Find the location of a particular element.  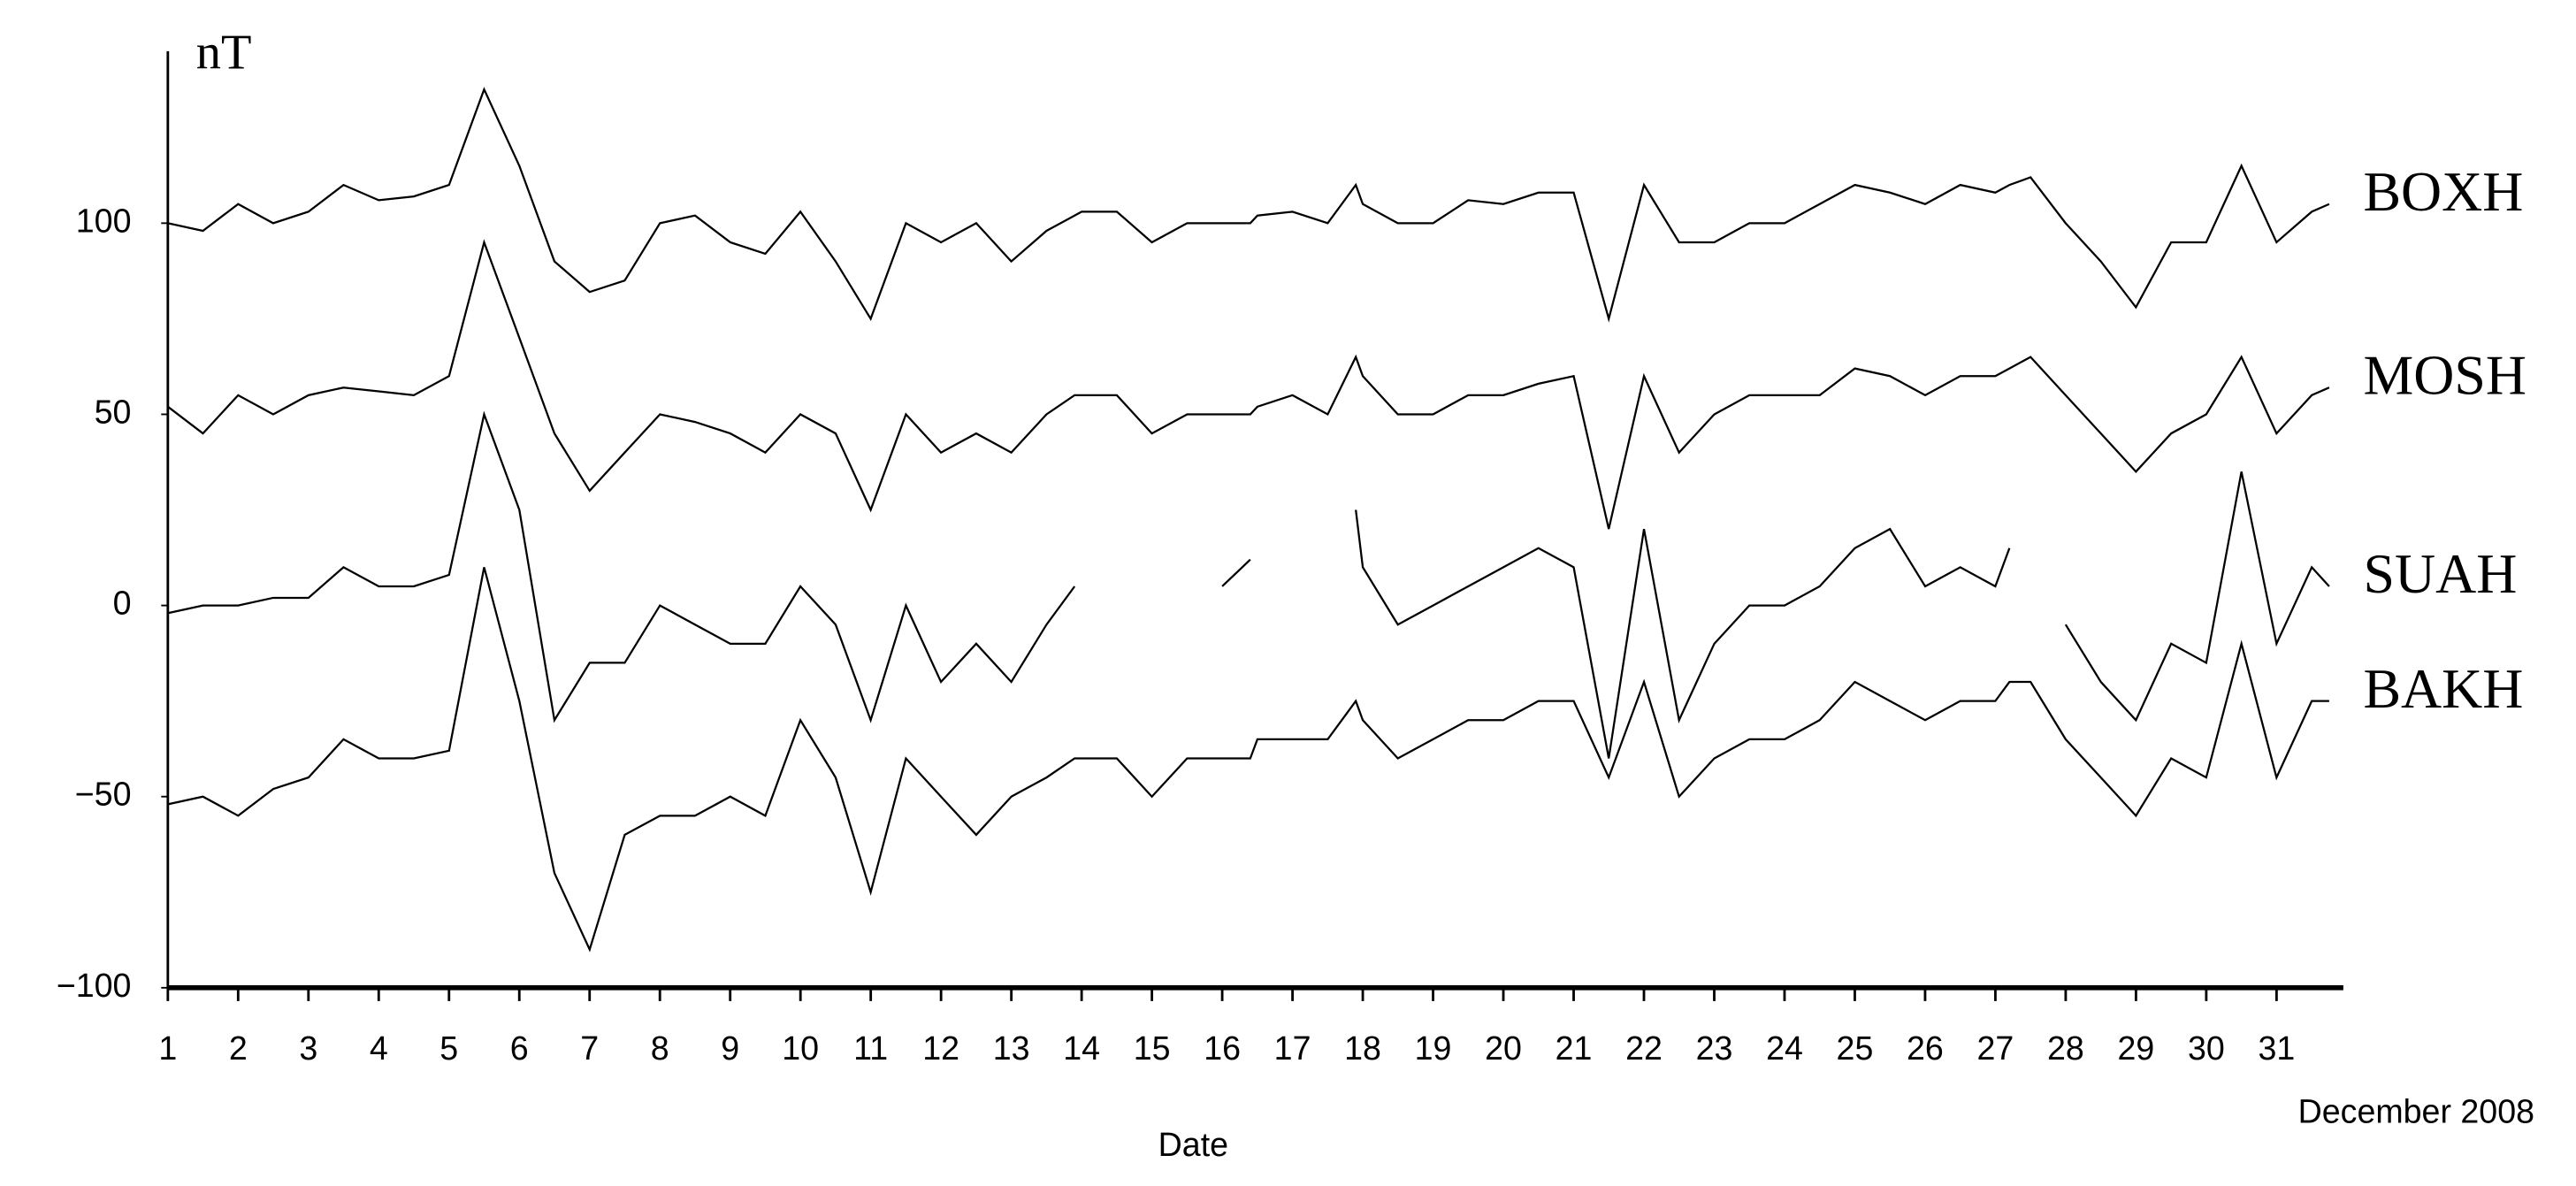

x-tick-label: 26 is located at coordinates (1925, 1048).